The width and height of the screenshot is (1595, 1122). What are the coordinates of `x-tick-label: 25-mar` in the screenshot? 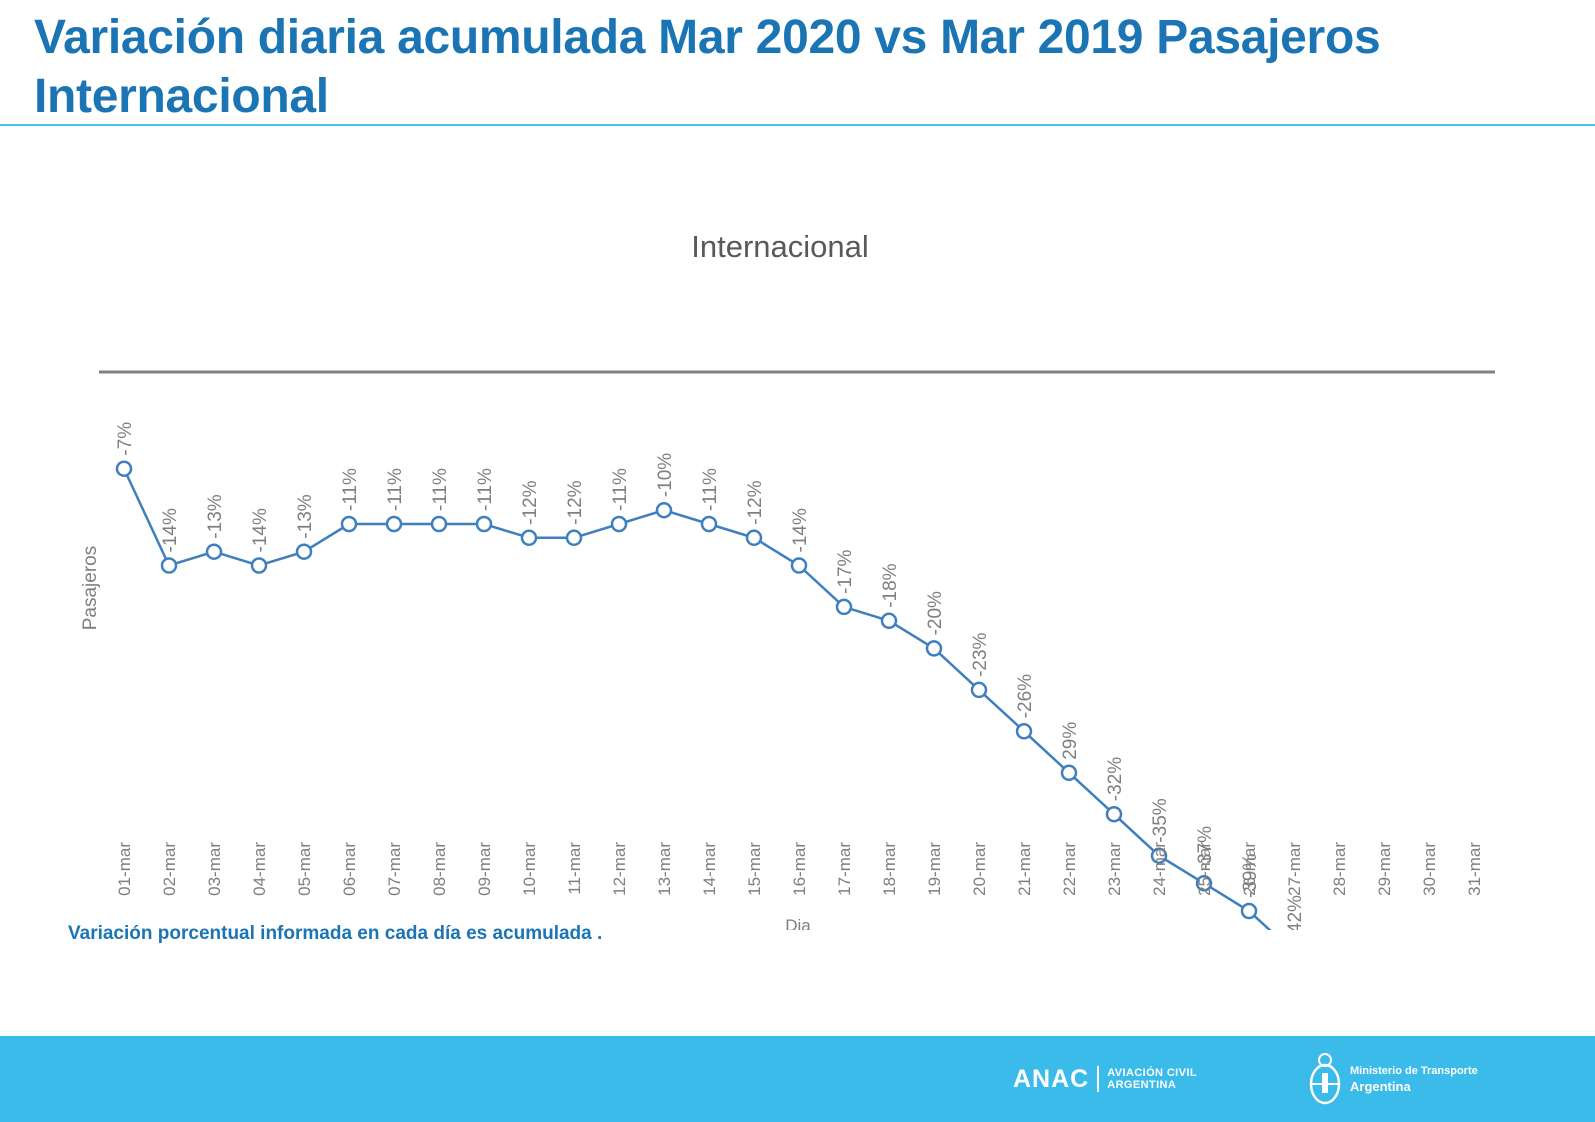 It's located at (1204, 869).